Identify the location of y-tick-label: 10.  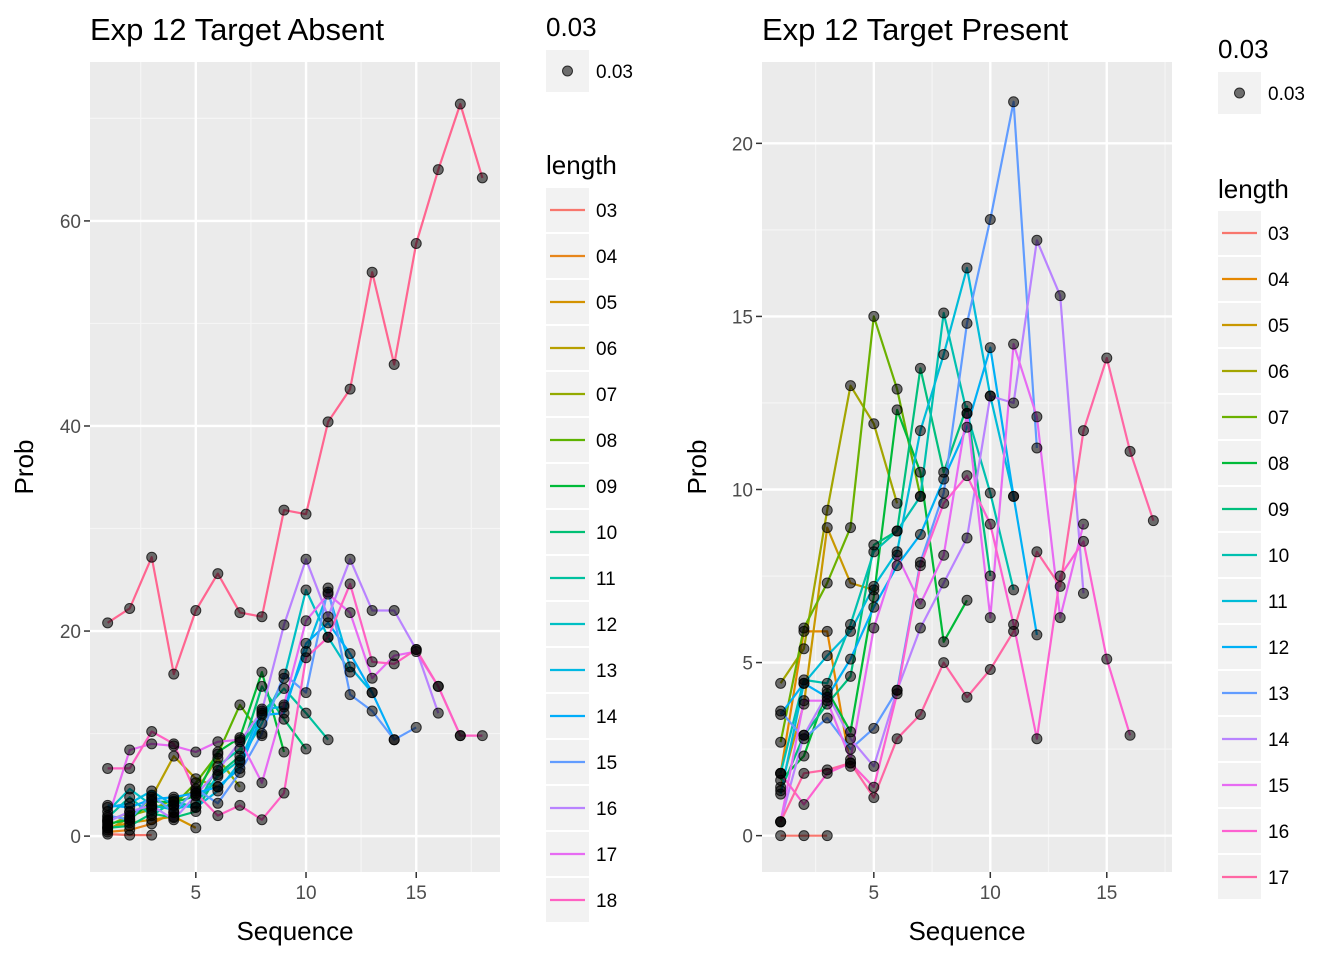
(742, 491).